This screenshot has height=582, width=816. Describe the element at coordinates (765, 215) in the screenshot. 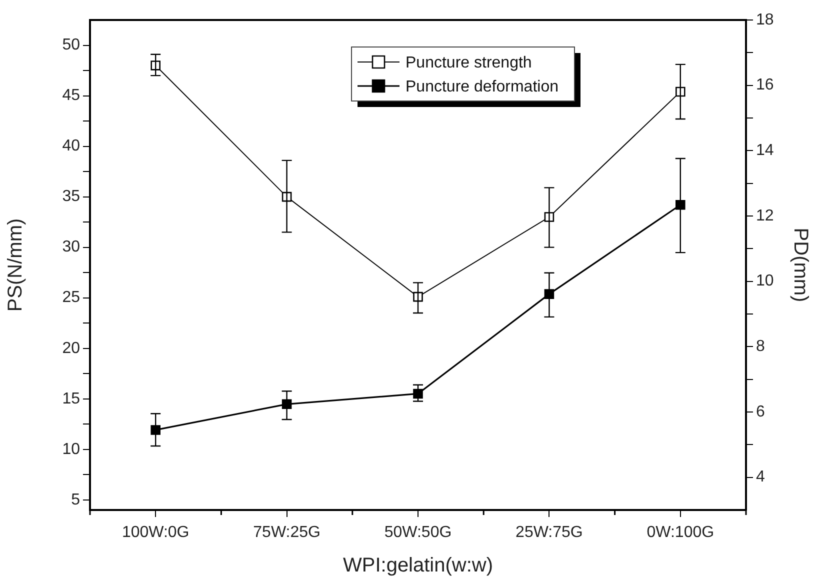

I see `y2-tick-label: 12` at that location.